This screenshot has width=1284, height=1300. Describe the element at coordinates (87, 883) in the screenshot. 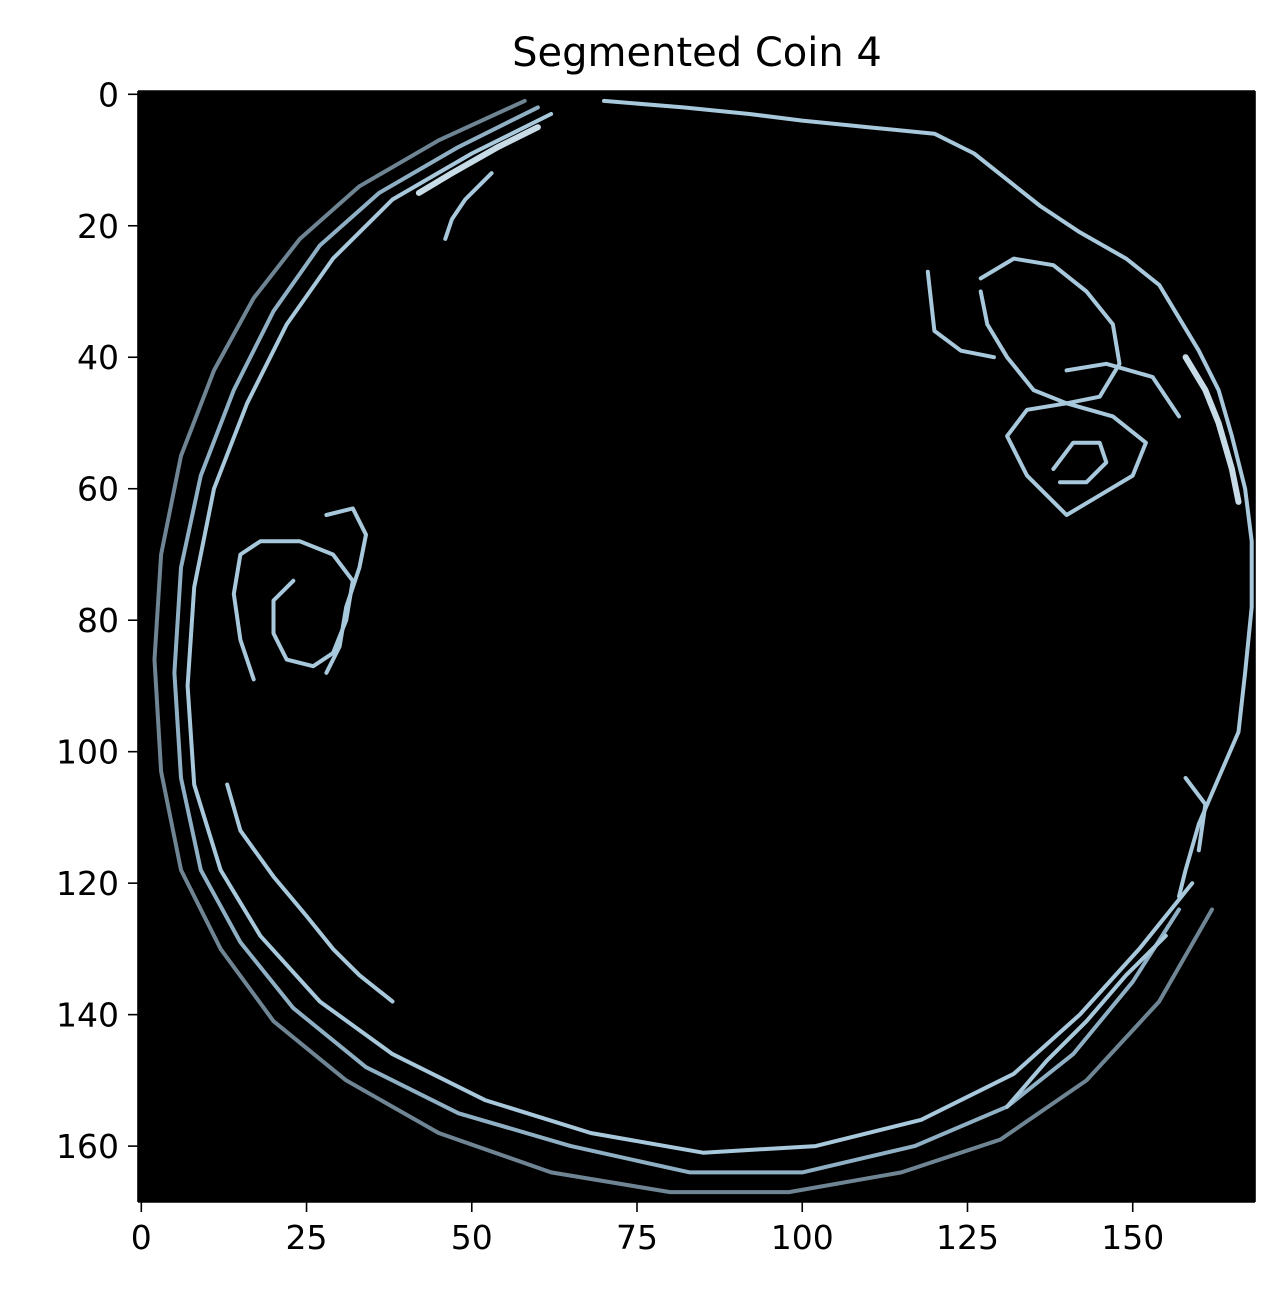

I see `y-tick-label: 120` at that location.